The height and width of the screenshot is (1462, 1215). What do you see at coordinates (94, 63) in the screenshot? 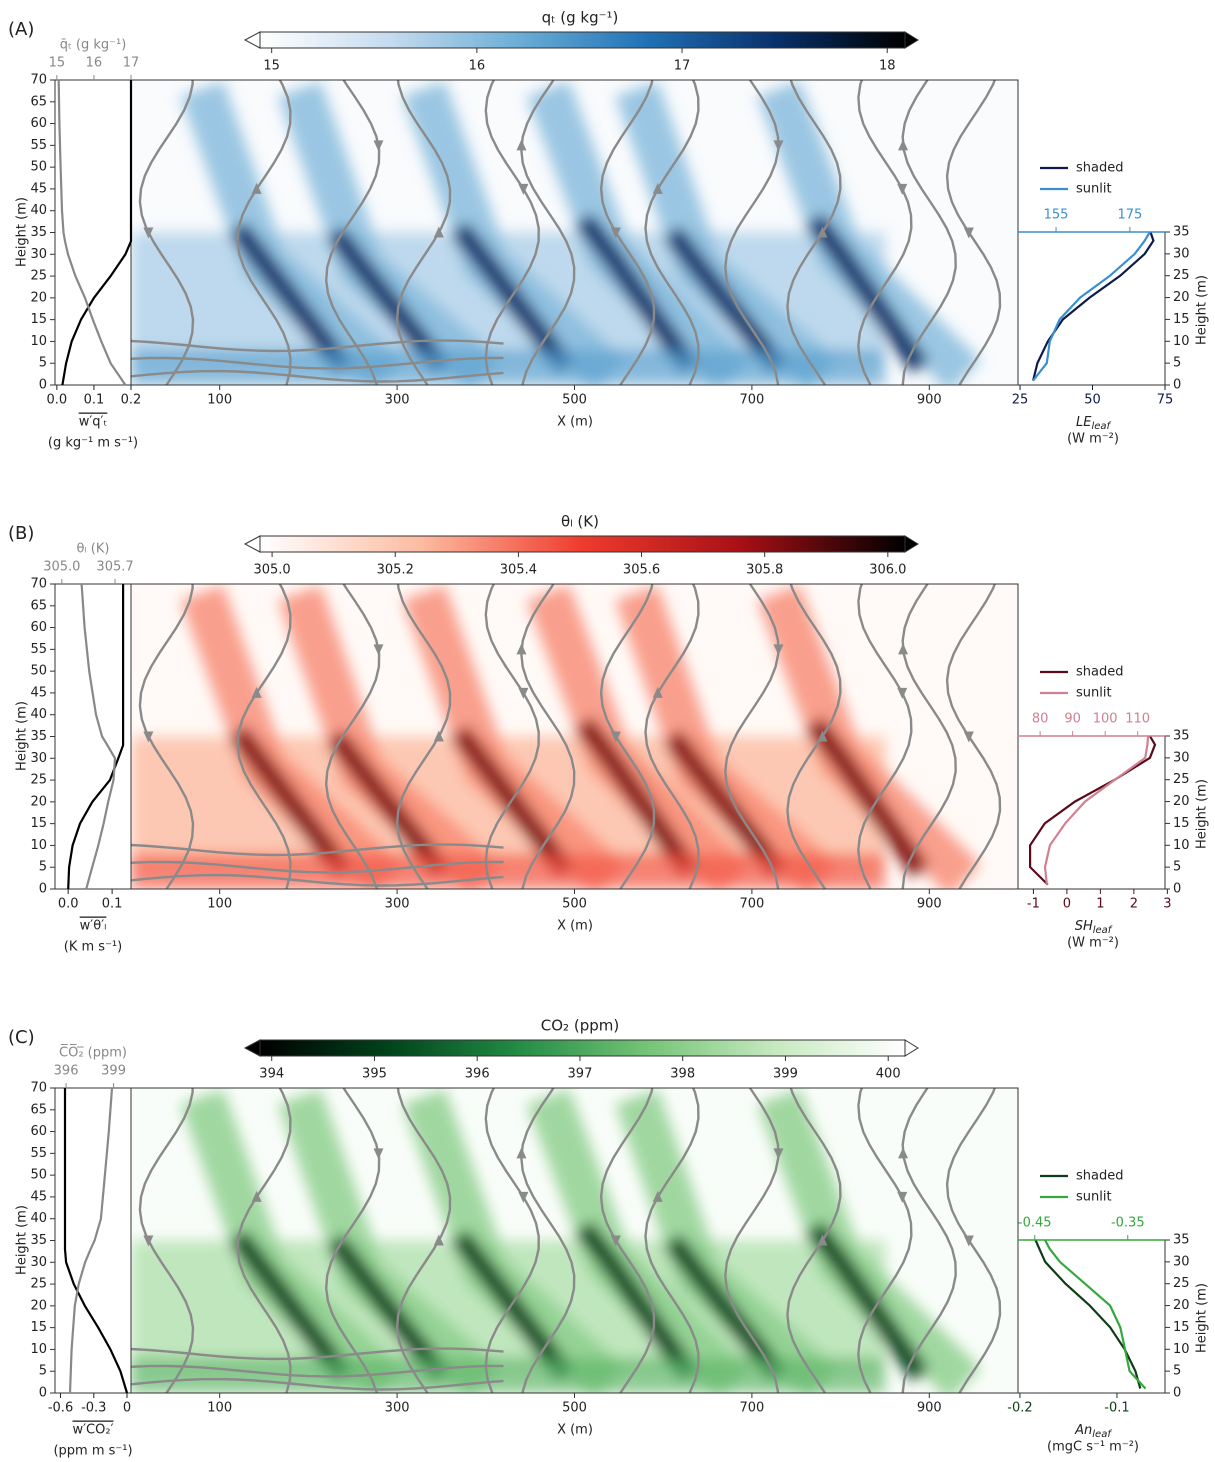
I see `x2-tick-label: 16` at bounding box center [94, 63].